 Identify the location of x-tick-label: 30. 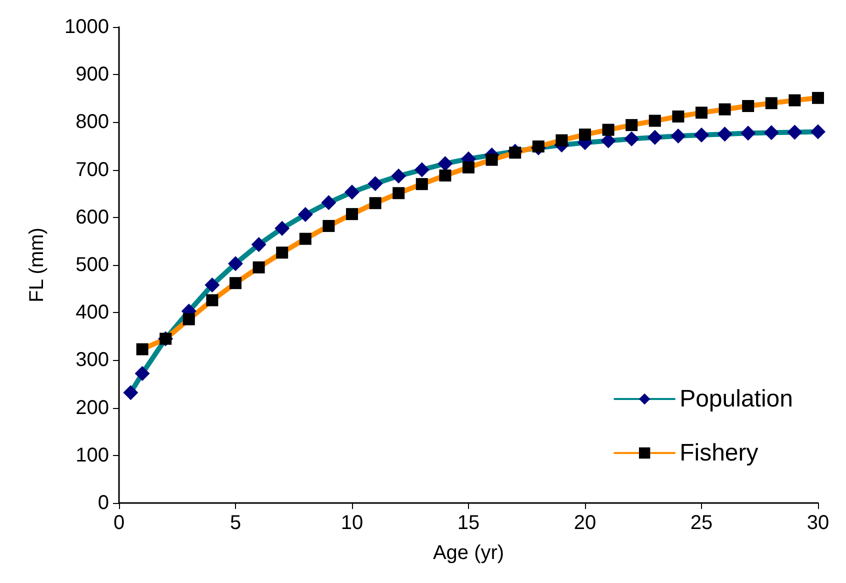
(818, 523).